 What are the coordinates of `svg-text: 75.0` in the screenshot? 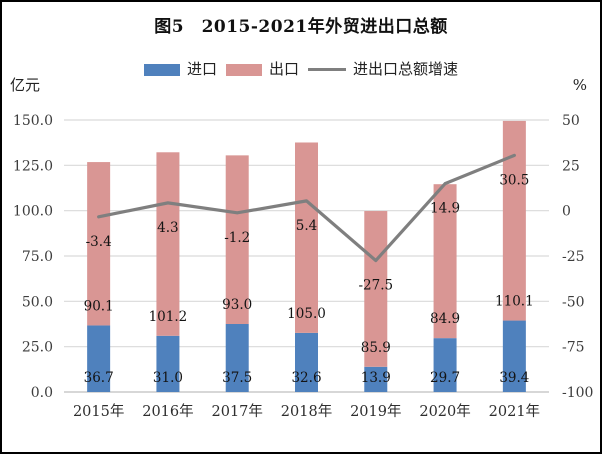 It's located at (37, 257).